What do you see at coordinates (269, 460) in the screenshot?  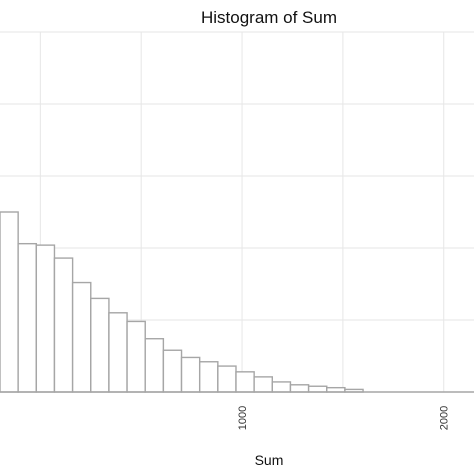 I see `x-axis-label: Sum` at bounding box center [269, 460].